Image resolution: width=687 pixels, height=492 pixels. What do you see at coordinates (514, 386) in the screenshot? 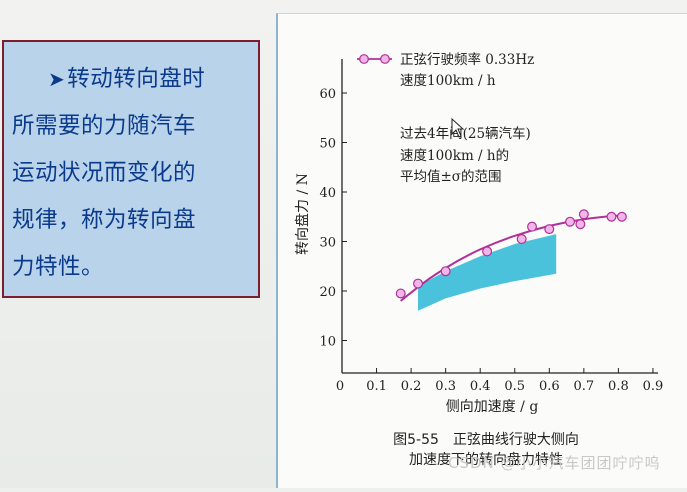
I see `x-tick-label: 0.5` at bounding box center [514, 386].